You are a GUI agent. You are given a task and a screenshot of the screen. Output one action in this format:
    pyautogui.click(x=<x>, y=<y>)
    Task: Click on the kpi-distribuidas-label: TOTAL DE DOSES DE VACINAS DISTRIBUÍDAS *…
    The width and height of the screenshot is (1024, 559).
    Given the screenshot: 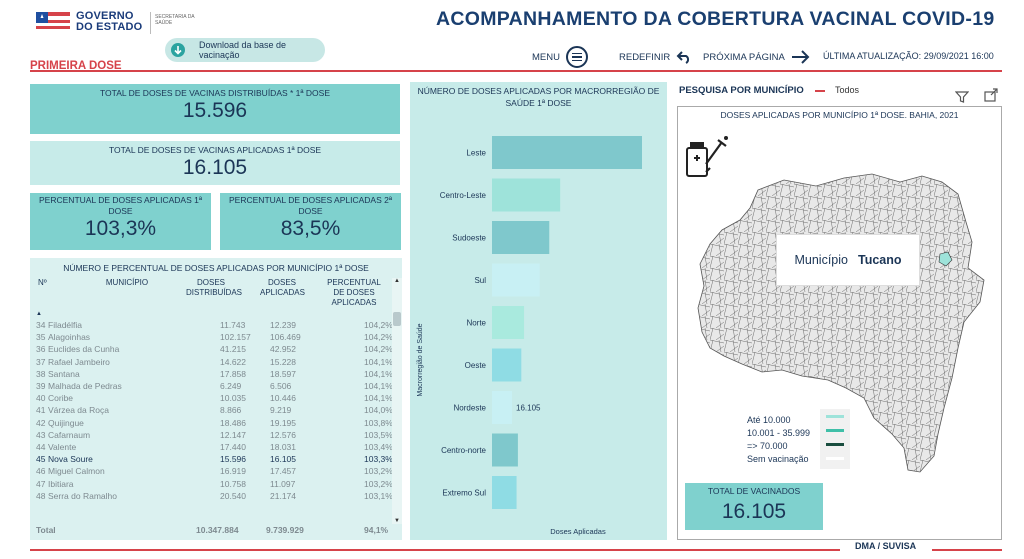 What is the action you would take?
    pyautogui.click(x=215, y=93)
    